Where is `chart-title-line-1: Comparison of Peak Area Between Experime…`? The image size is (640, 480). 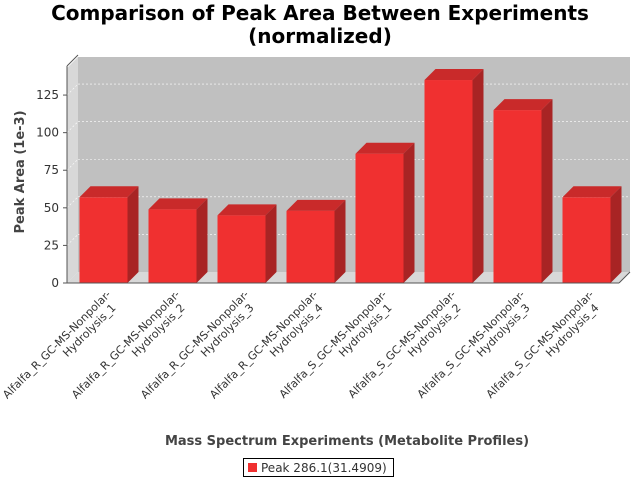
chart-title-line-1: Comparison of Peak Area Between Experime… is located at coordinates (320, 13).